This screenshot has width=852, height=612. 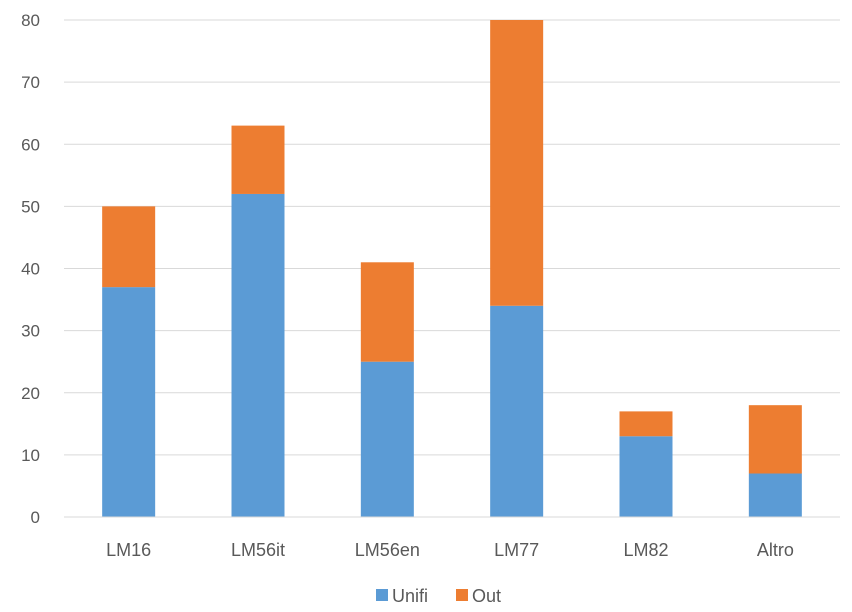 I want to click on legend-label-unifi: Unifi, so click(x=410, y=596).